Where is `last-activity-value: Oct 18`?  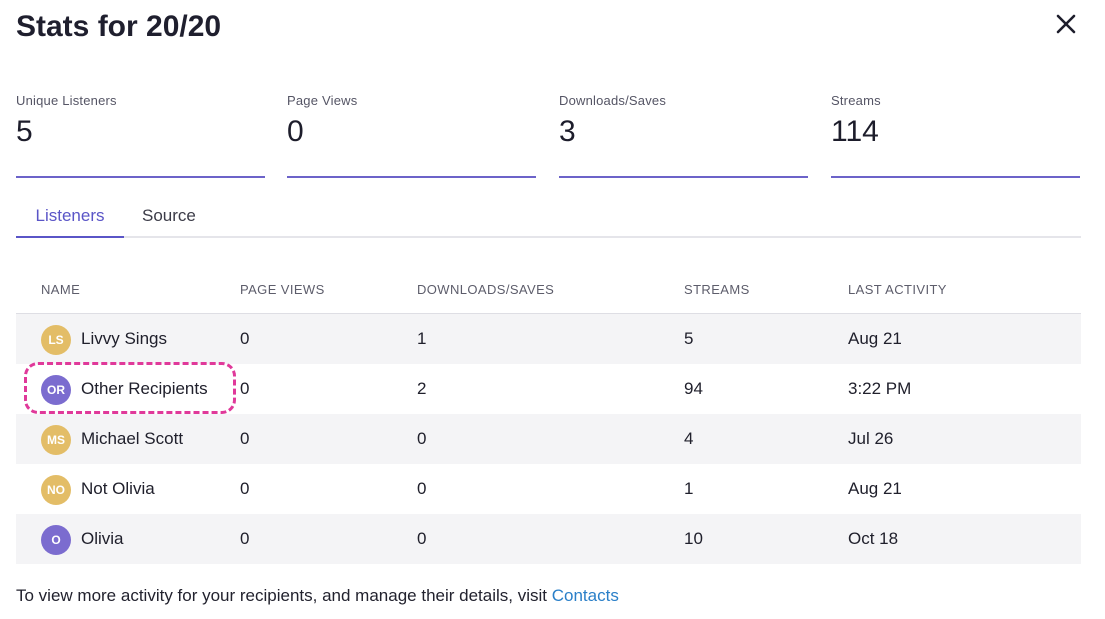 last-activity-value: Oct 18 is located at coordinates (873, 538).